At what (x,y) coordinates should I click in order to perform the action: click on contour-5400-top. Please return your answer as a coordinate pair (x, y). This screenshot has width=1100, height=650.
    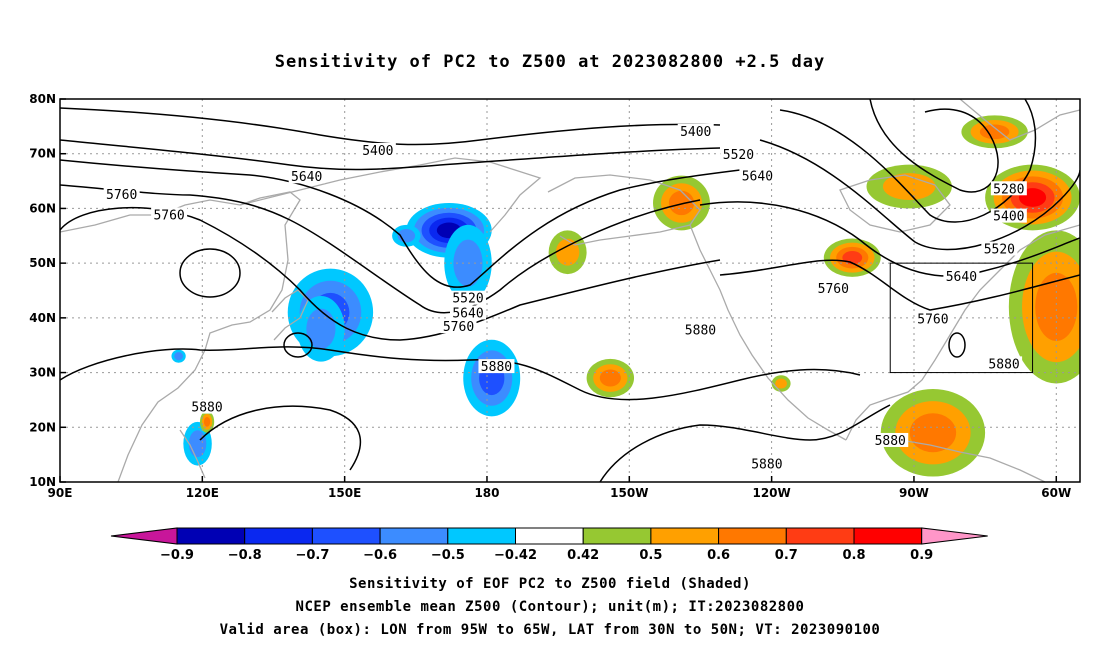
    Looking at the image, I should click on (390, 126).